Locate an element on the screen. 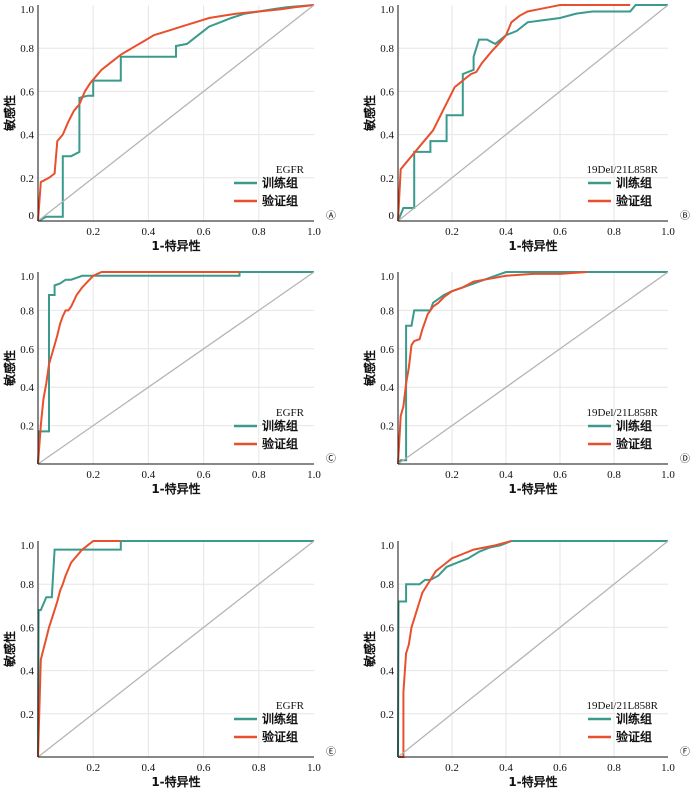  chart-1-series-train-line is located at coordinates (176, 113).